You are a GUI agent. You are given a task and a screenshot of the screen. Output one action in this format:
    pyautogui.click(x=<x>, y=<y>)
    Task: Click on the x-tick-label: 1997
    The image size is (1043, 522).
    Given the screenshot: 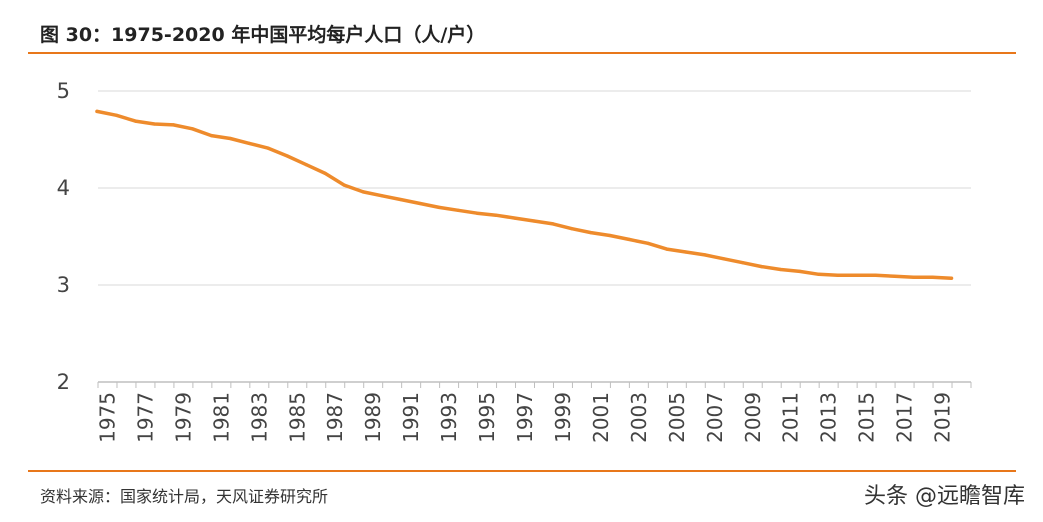 What is the action you would take?
    pyautogui.click(x=525, y=417)
    